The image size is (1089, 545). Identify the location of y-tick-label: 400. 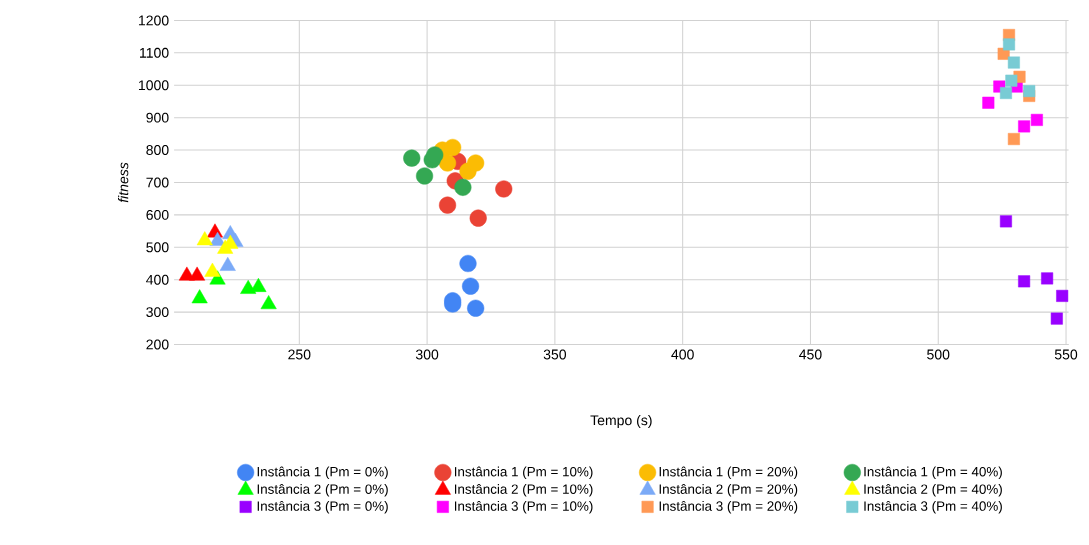
(157, 279).